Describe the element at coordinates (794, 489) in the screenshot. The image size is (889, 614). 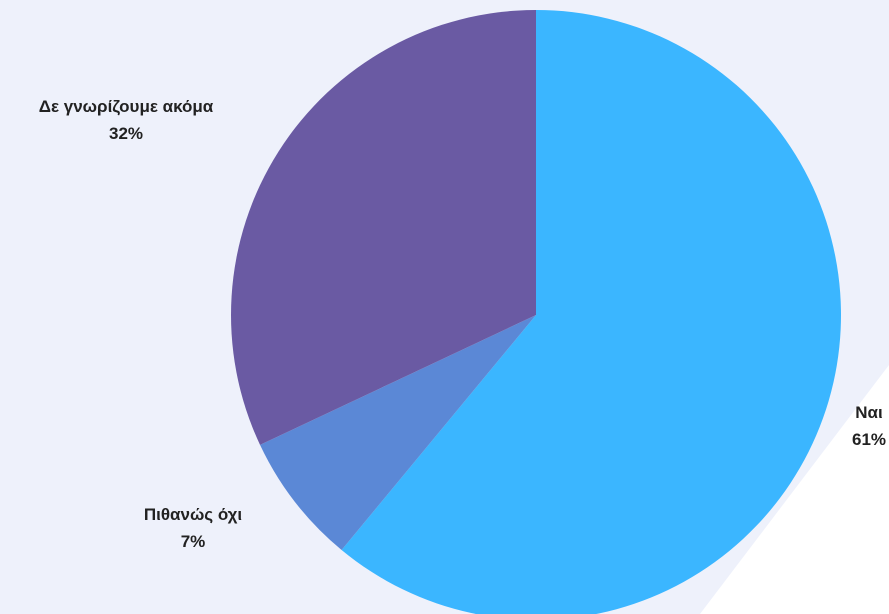
I see `page-fold-shadow` at that location.